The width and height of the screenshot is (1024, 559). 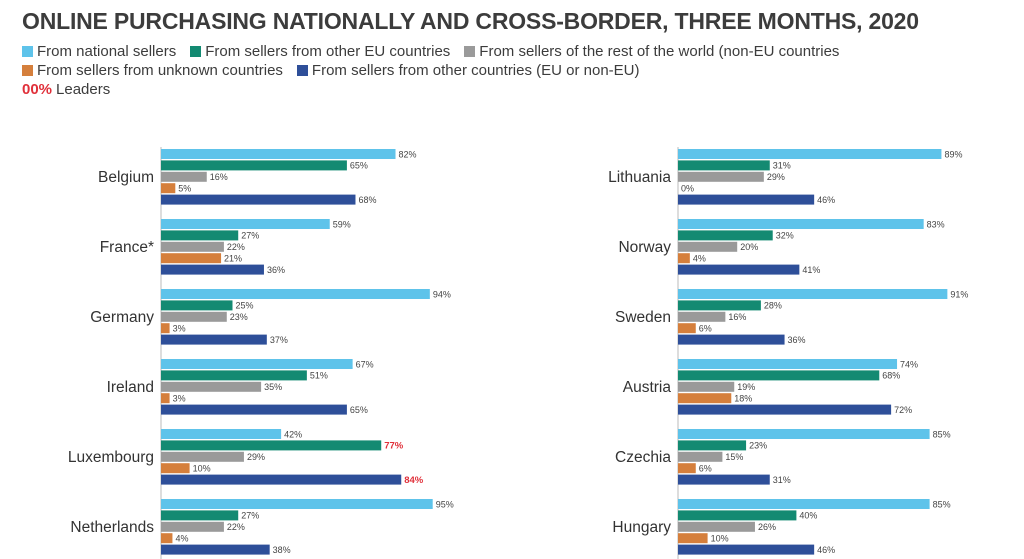 I want to click on data-label: 68%, so click(x=891, y=376).